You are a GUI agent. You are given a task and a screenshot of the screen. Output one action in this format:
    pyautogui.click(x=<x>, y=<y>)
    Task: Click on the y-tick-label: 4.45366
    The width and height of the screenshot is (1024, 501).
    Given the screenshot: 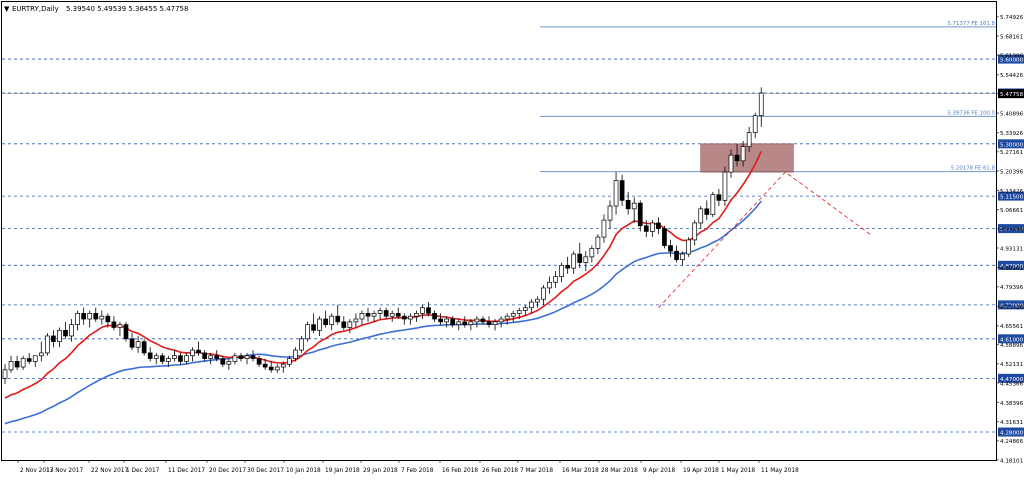 What is the action you would take?
    pyautogui.click(x=1012, y=384)
    